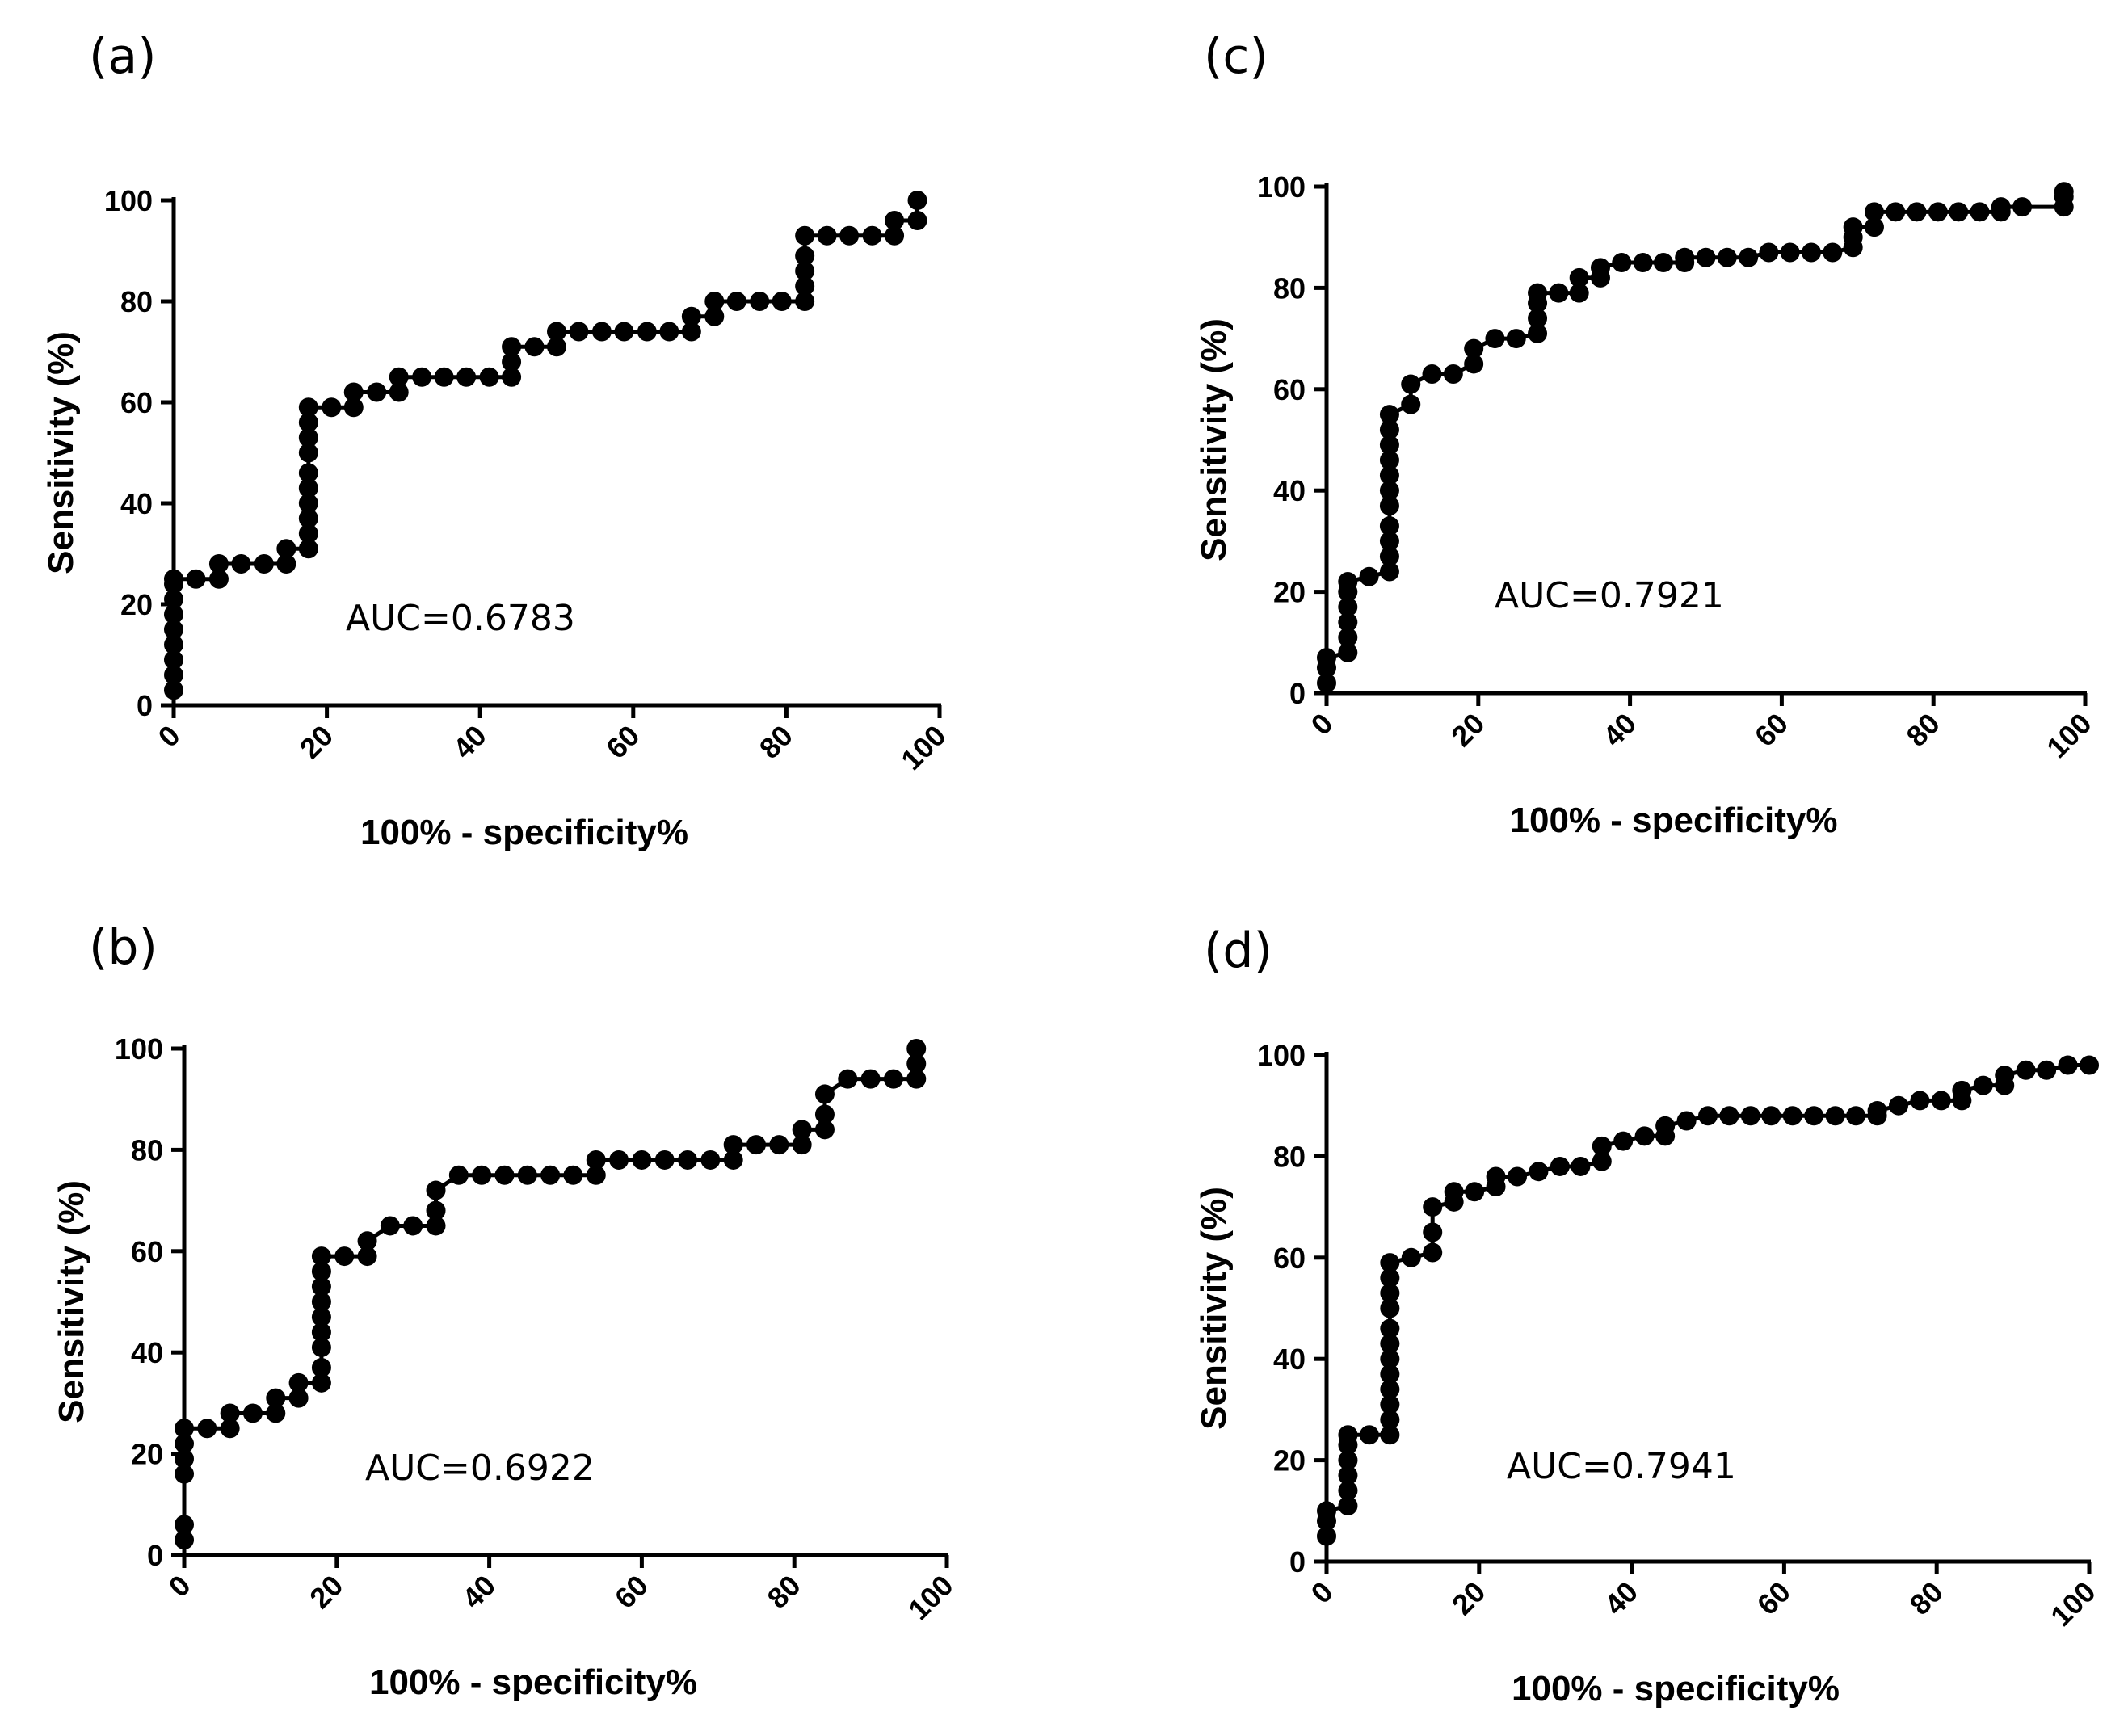 This screenshot has width=2128, height=1736. Describe the element at coordinates (461, 618) in the screenshot. I see `auc-annotation: AUC=0.6783` at that location.